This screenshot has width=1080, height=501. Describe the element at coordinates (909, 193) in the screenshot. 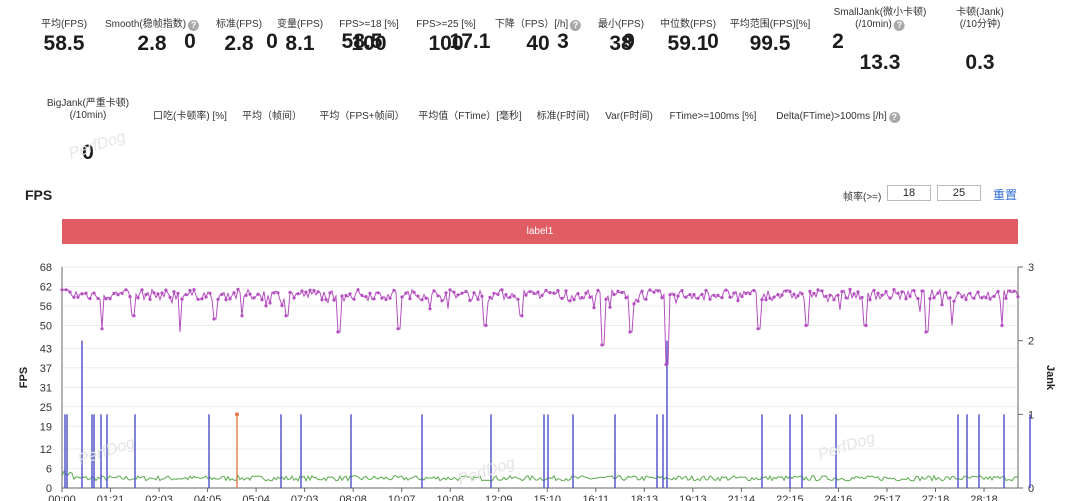

I see `frame-rate-threshold-18-input` at that location.